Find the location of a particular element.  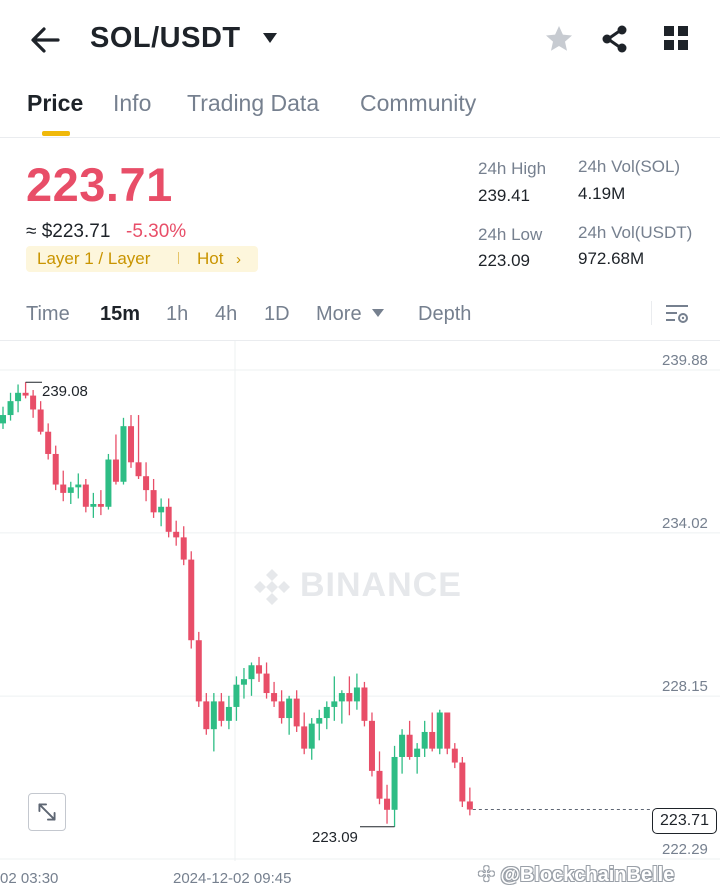

pair-title: SOL/USDT is located at coordinates (165, 38).